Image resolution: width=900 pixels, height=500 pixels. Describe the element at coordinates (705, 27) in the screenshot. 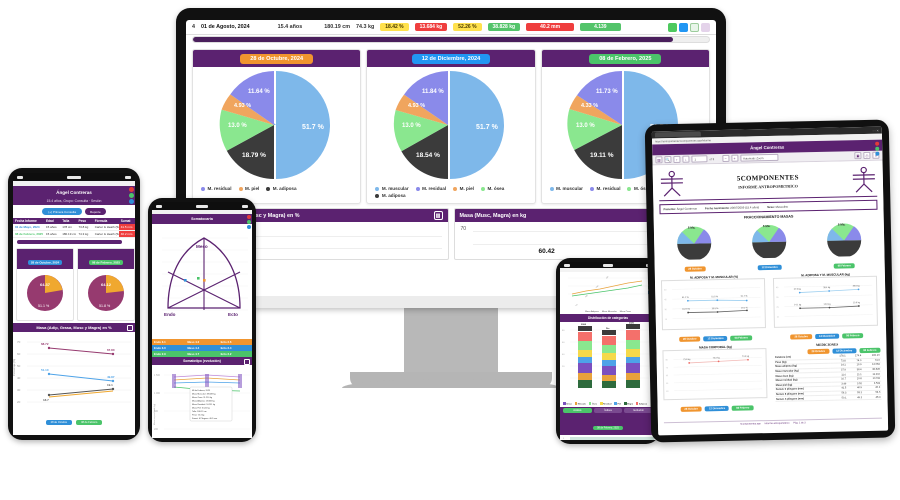

I see `more-icon` at that location.